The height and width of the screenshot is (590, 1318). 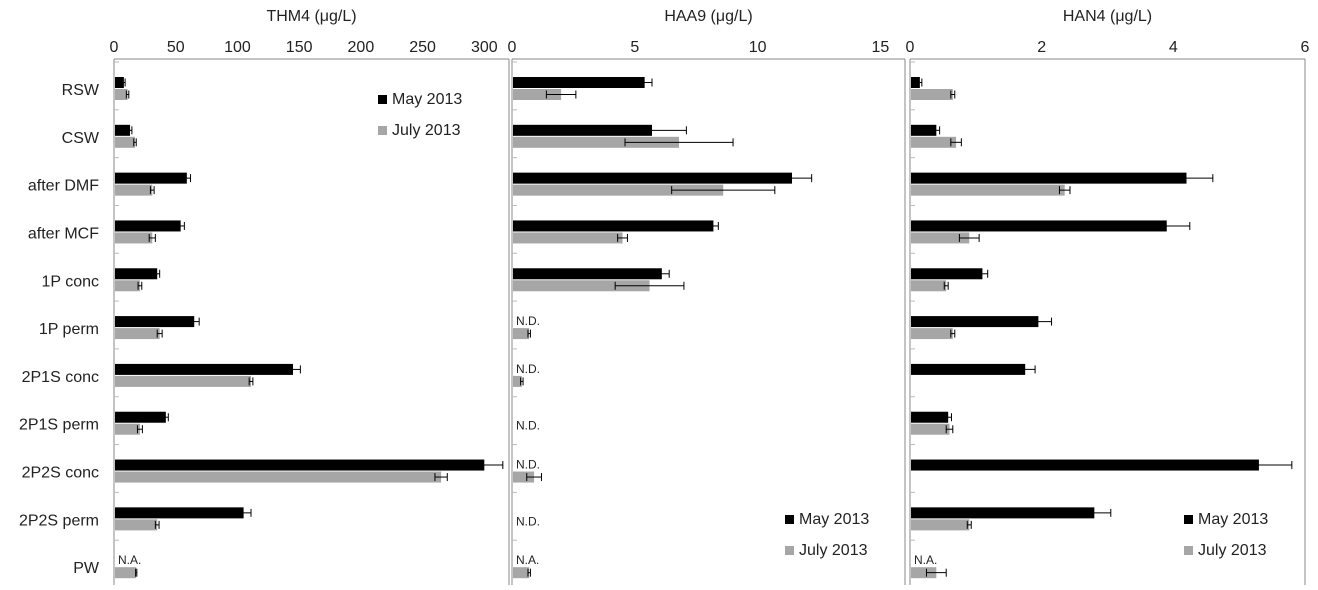 I want to click on panel-3-bar-july-2013-csw, so click(x=934, y=142).